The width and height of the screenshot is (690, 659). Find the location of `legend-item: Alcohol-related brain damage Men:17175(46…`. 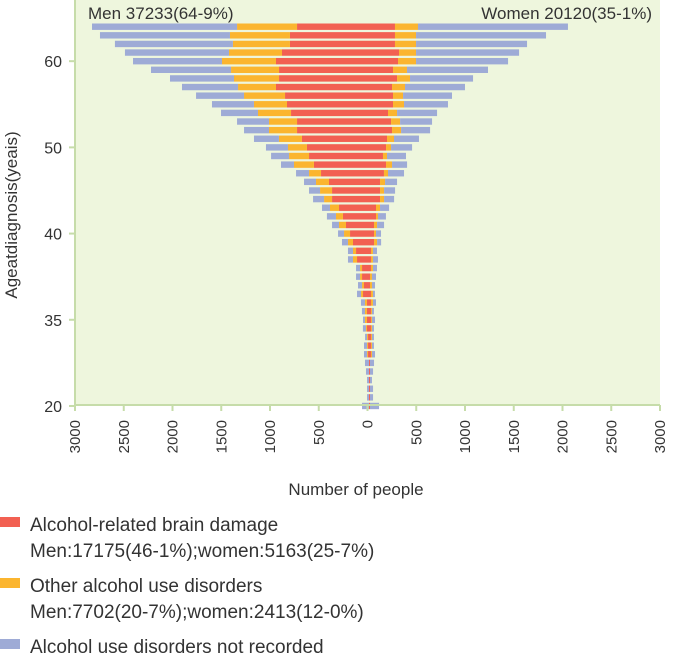

legend-item: Alcohol-related brain damage Men:17175(46… is located at coordinates (187, 538).